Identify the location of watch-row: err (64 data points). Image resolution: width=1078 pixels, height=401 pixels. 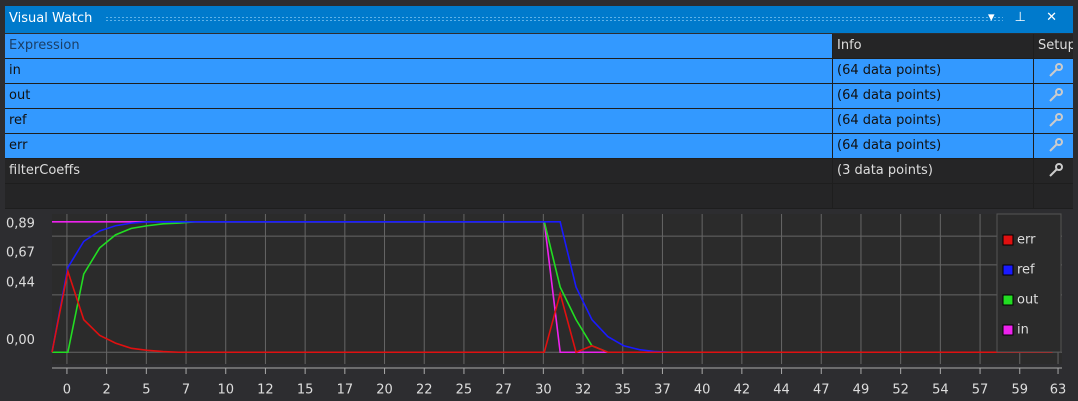
(539, 146).